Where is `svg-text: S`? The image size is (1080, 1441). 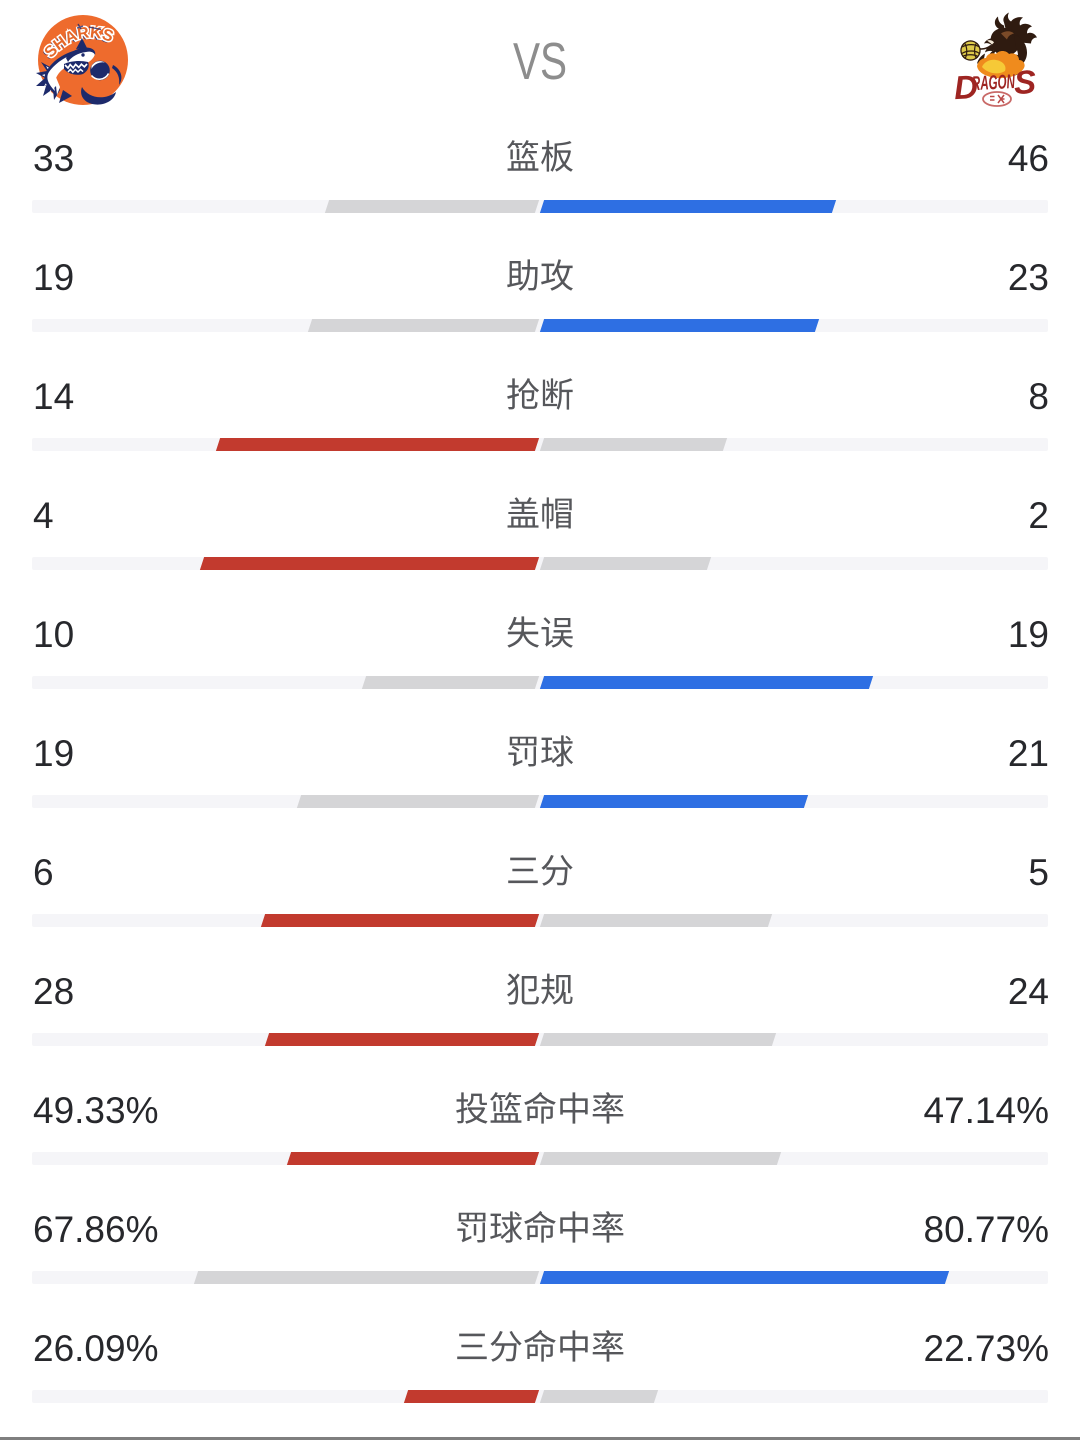
svg-text: S is located at coordinates (1025, 82).